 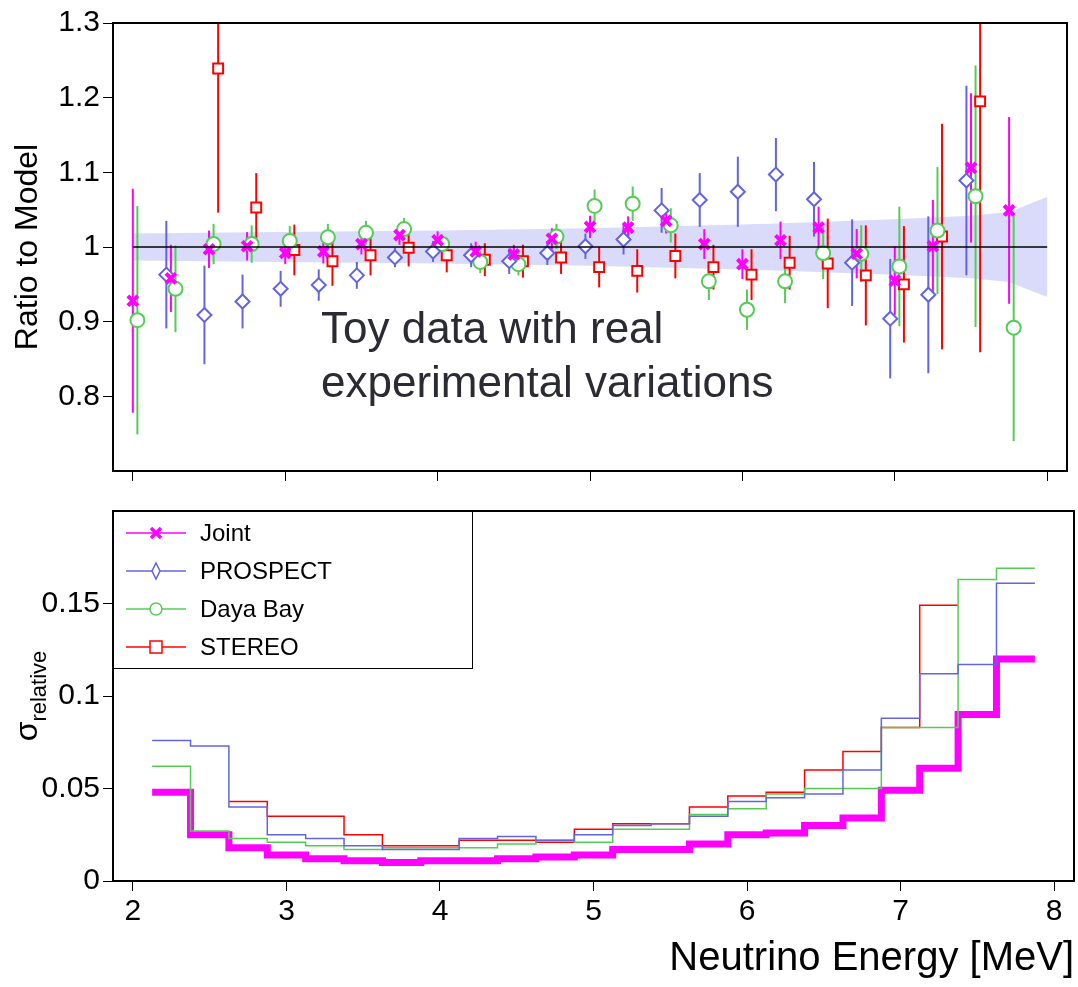 What do you see at coordinates (79, 95) in the screenshot?
I see `y-tick-label: 1.2` at bounding box center [79, 95].